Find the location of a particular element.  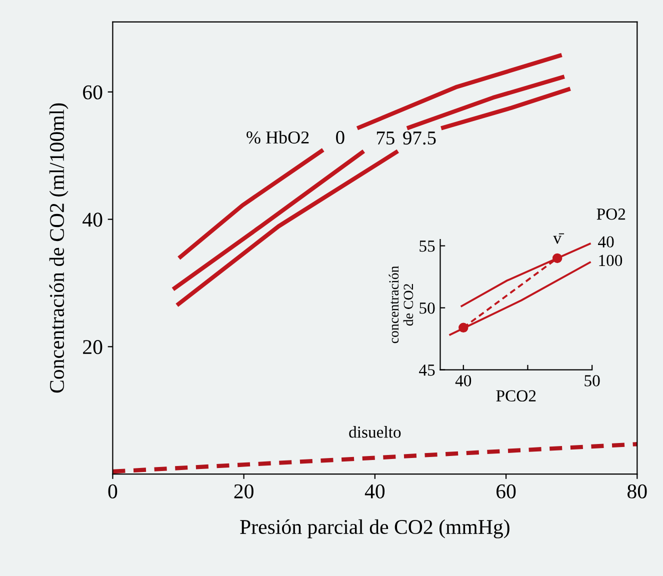

y-tick-label: 20 is located at coordinates (92, 347).